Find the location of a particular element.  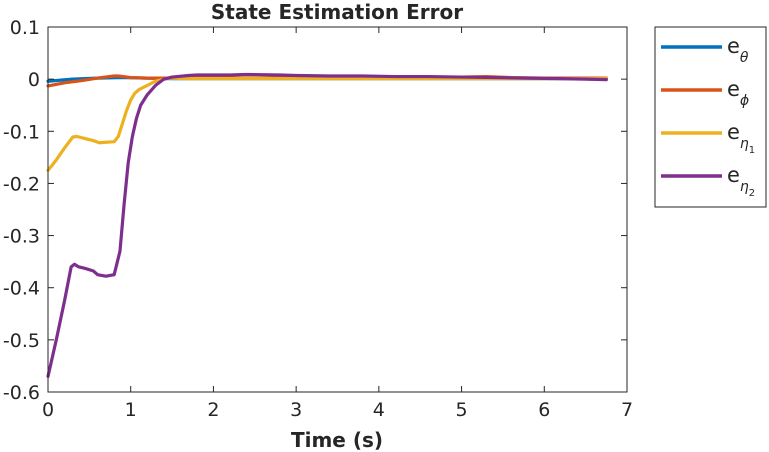

chart-title: State Estimation Error is located at coordinates (337, 12).